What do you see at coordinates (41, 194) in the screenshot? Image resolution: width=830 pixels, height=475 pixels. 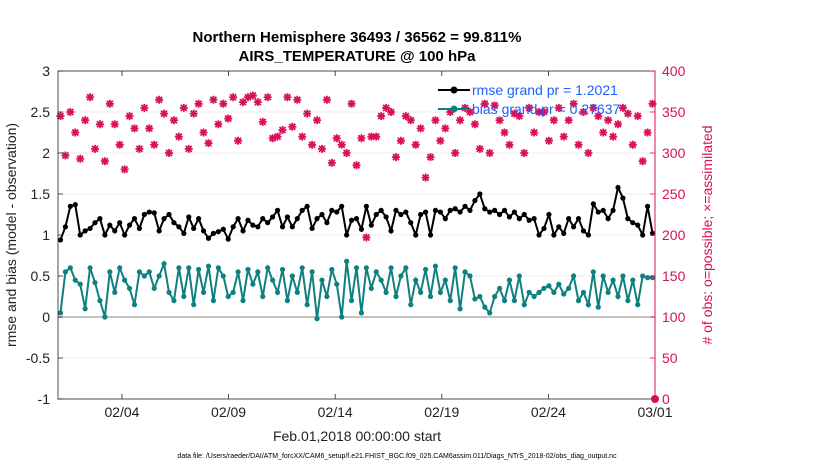 I see `y-left-tick-label: 1.5` at bounding box center [41, 194].